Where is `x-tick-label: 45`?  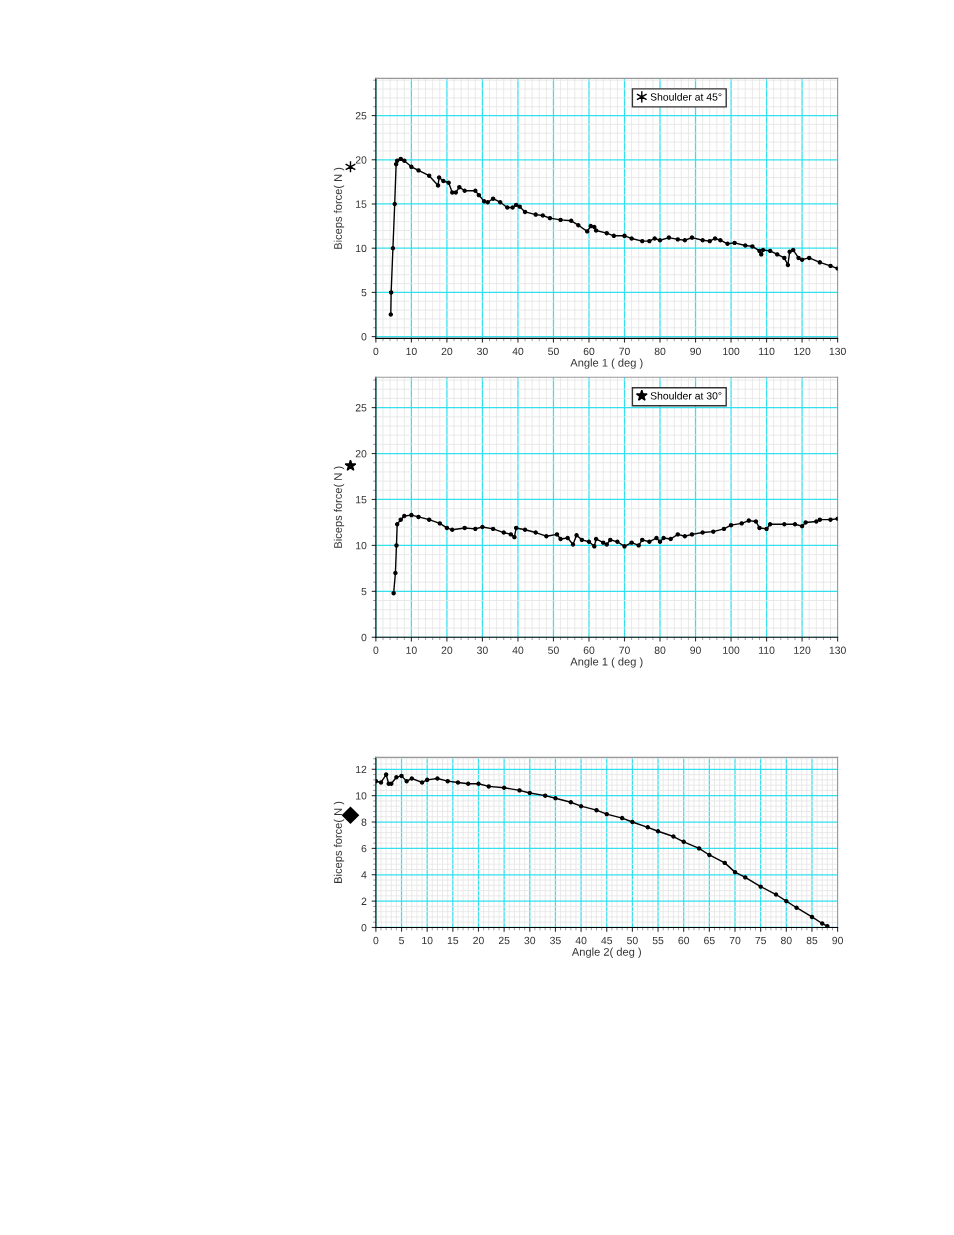 x-tick-label: 45 is located at coordinates (607, 940).